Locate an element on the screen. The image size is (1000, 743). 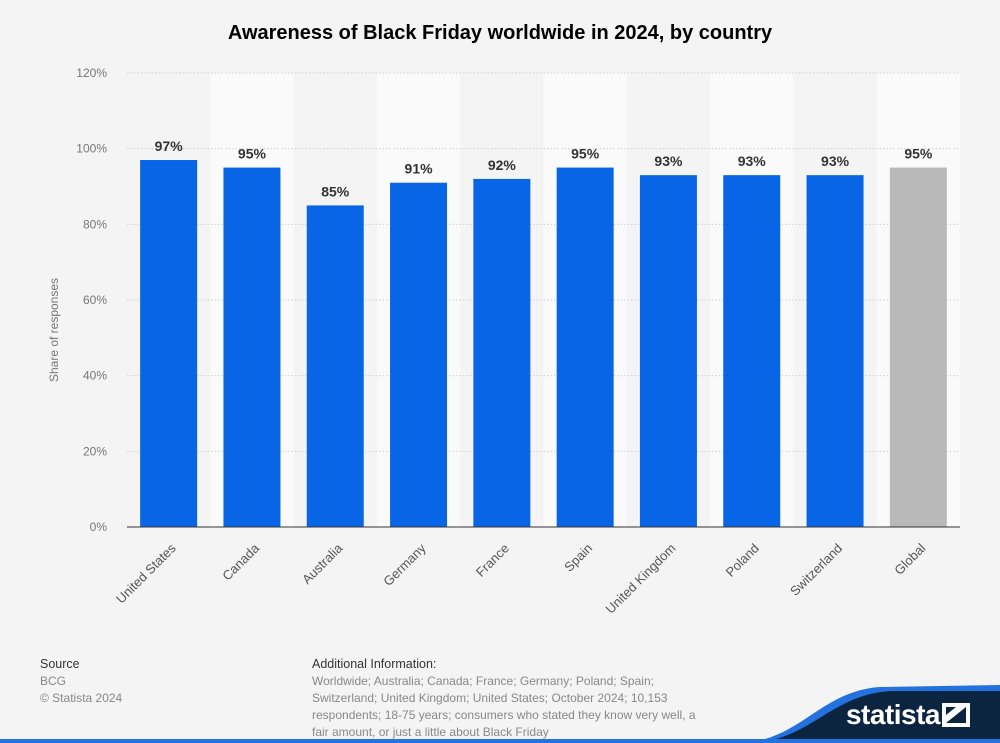
x-tick-label: Canada is located at coordinates (240, 561).